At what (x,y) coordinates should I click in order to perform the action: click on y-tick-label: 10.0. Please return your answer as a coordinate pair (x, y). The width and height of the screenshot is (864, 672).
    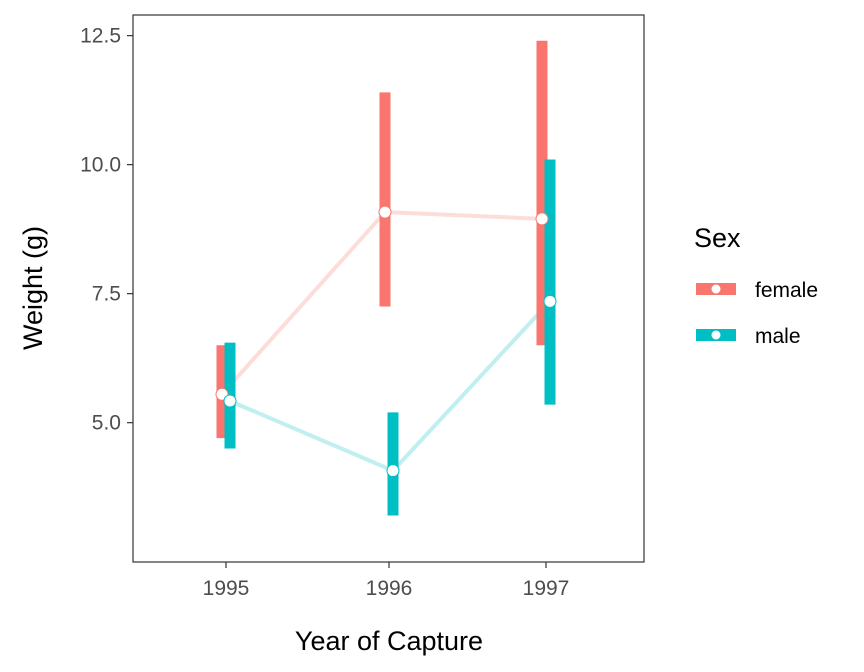
    Looking at the image, I should click on (100, 165).